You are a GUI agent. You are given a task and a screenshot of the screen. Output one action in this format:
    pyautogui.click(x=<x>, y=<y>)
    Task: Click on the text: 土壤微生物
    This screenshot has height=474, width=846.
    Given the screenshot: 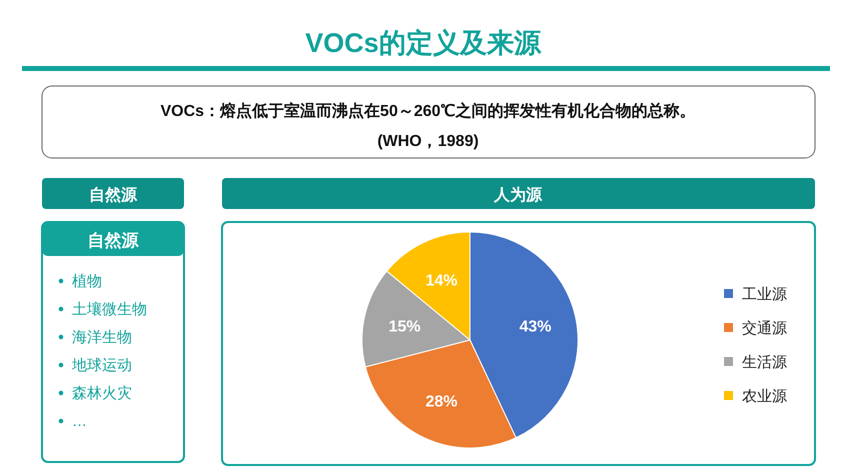 What is the action you would take?
    pyautogui.click(x=109, y=309)
    